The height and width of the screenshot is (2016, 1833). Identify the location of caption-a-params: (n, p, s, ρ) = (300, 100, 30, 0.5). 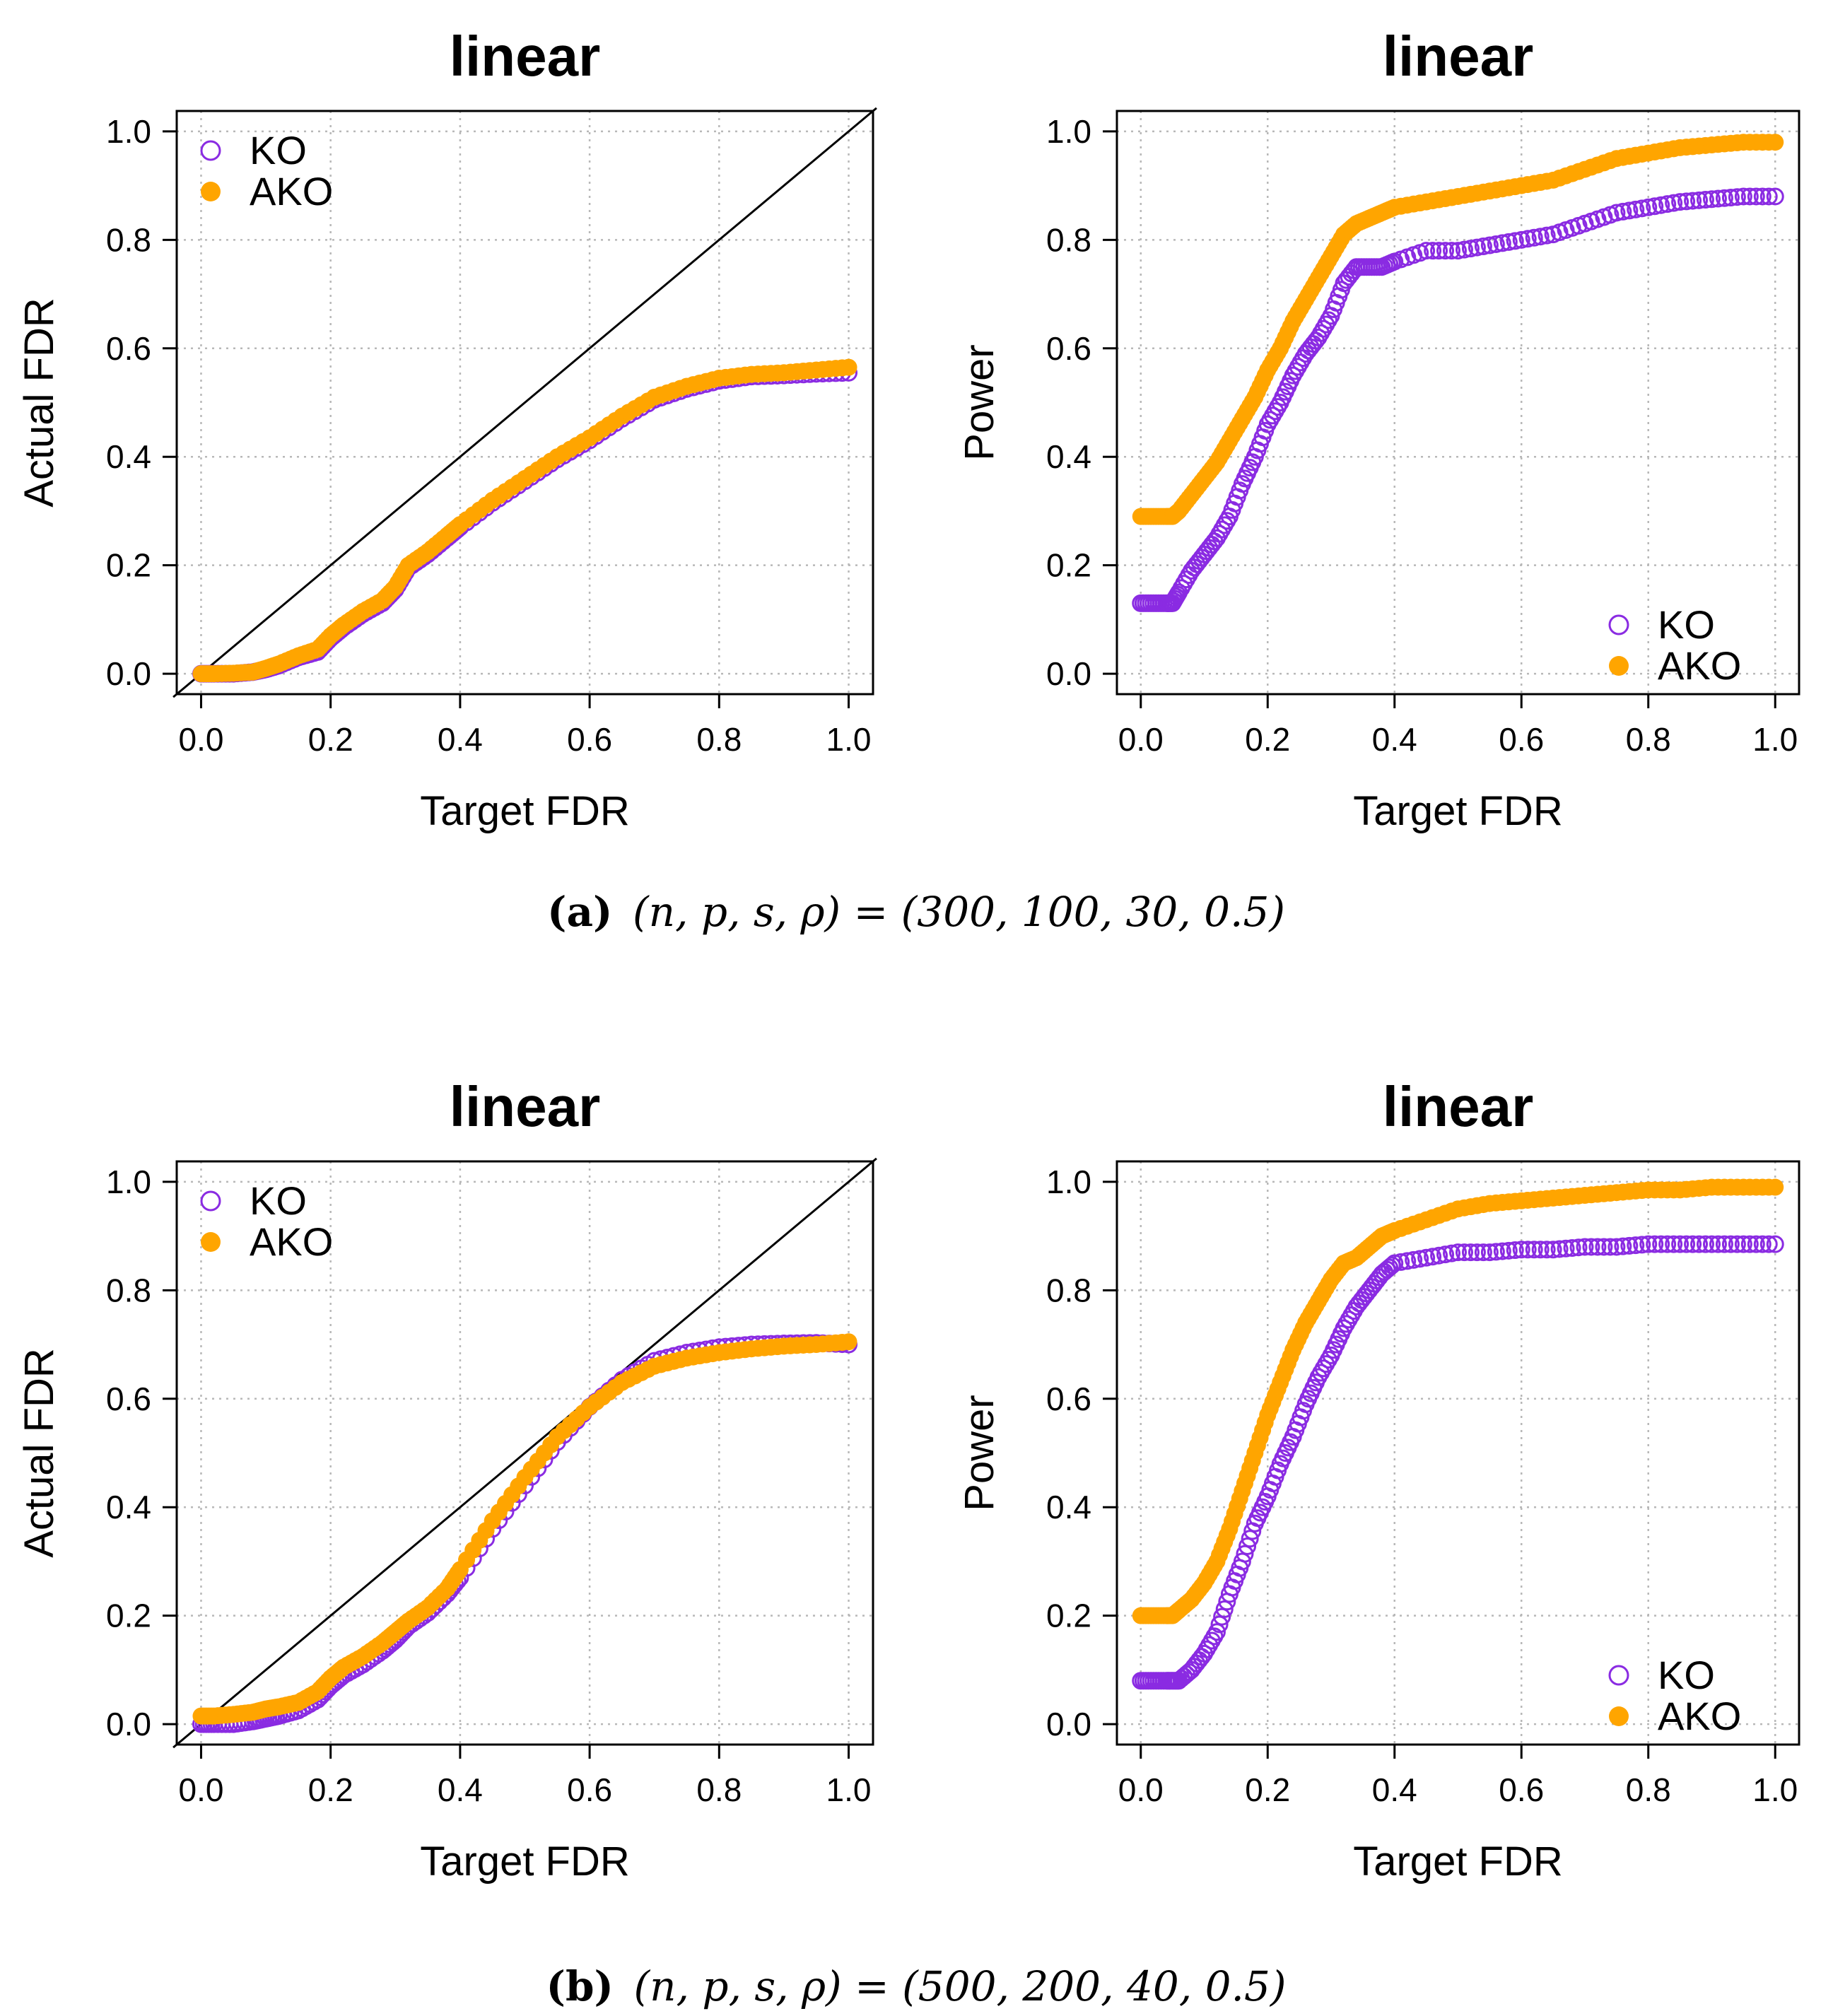
(959, 912).